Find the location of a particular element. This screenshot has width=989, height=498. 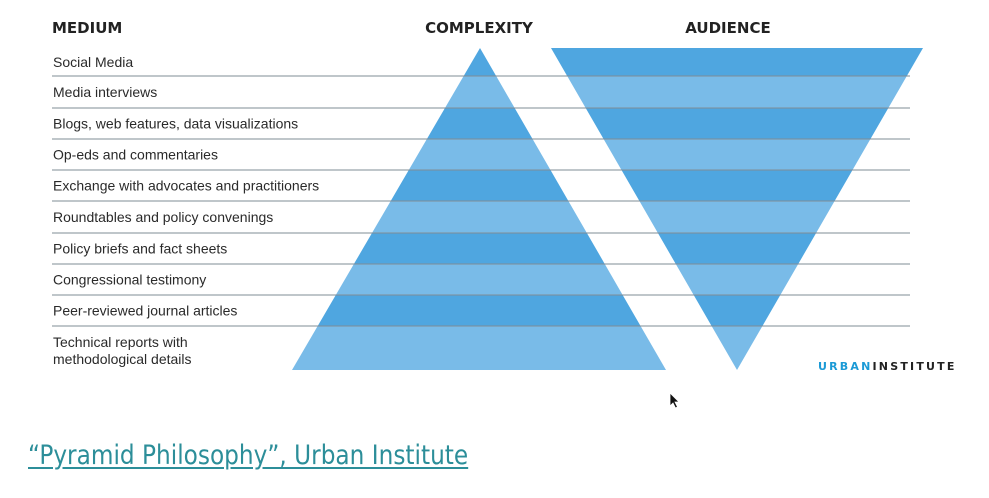

urban-institute-logo: URBANINSTITUTE is located at coordinates (887, 366).